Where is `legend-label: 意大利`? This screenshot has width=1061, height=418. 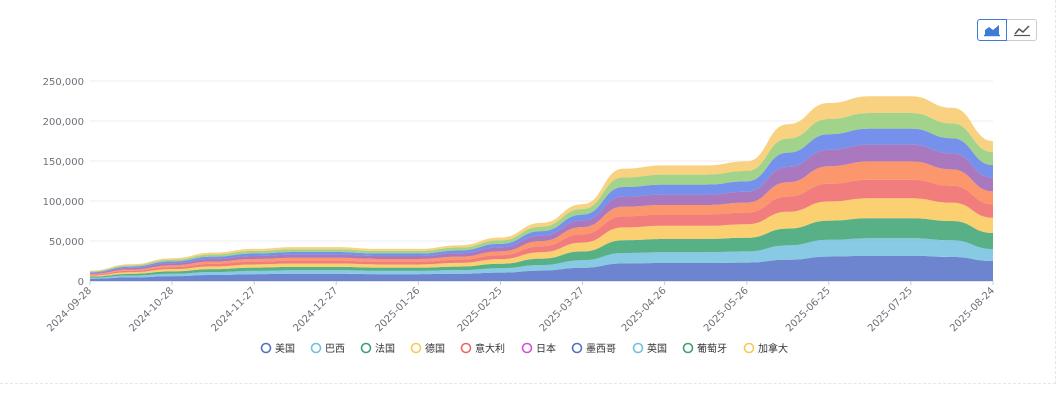
legend-label: 意大利 is located at coordinates (490, 348).